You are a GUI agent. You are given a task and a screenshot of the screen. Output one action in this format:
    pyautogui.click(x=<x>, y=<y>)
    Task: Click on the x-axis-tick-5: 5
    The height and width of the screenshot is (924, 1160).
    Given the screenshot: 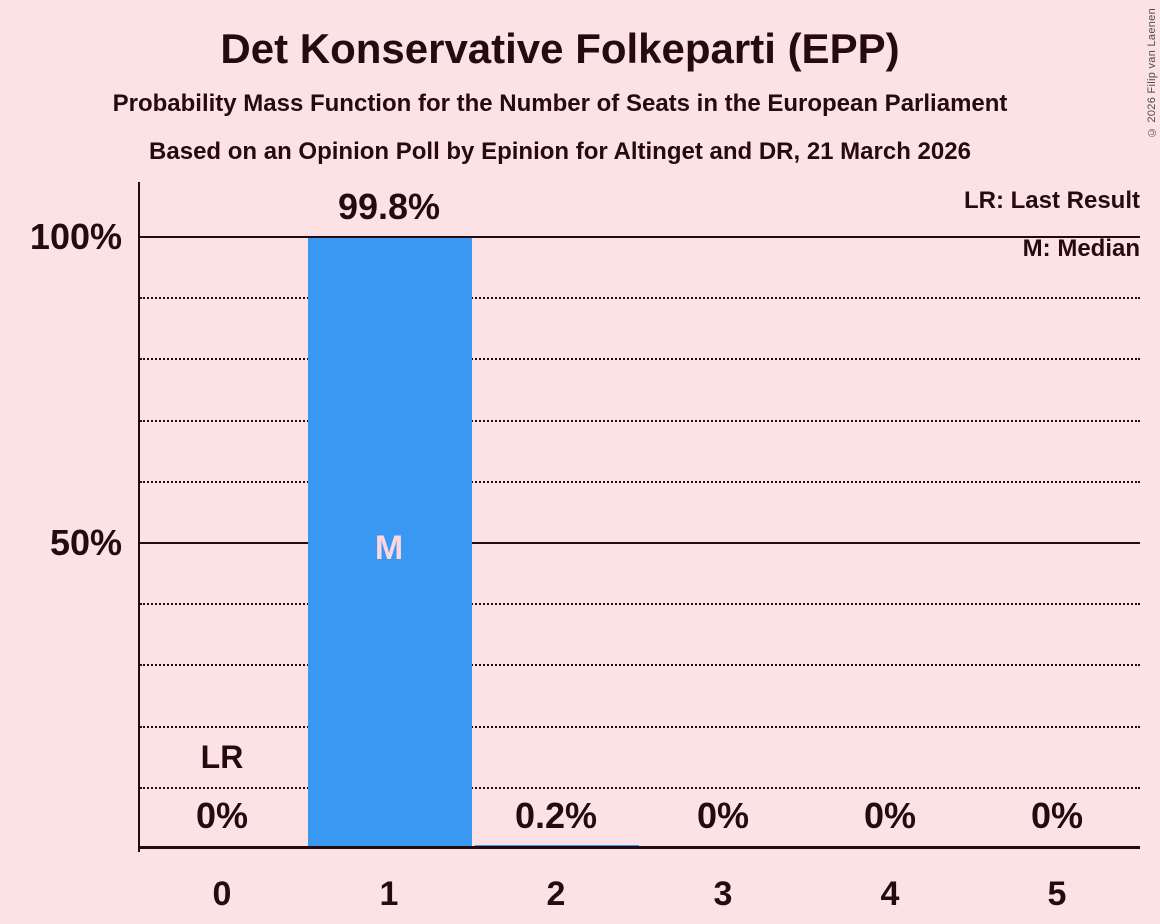 What is the action you would take?
    pyautogui.click(x=1057, y=894)
    